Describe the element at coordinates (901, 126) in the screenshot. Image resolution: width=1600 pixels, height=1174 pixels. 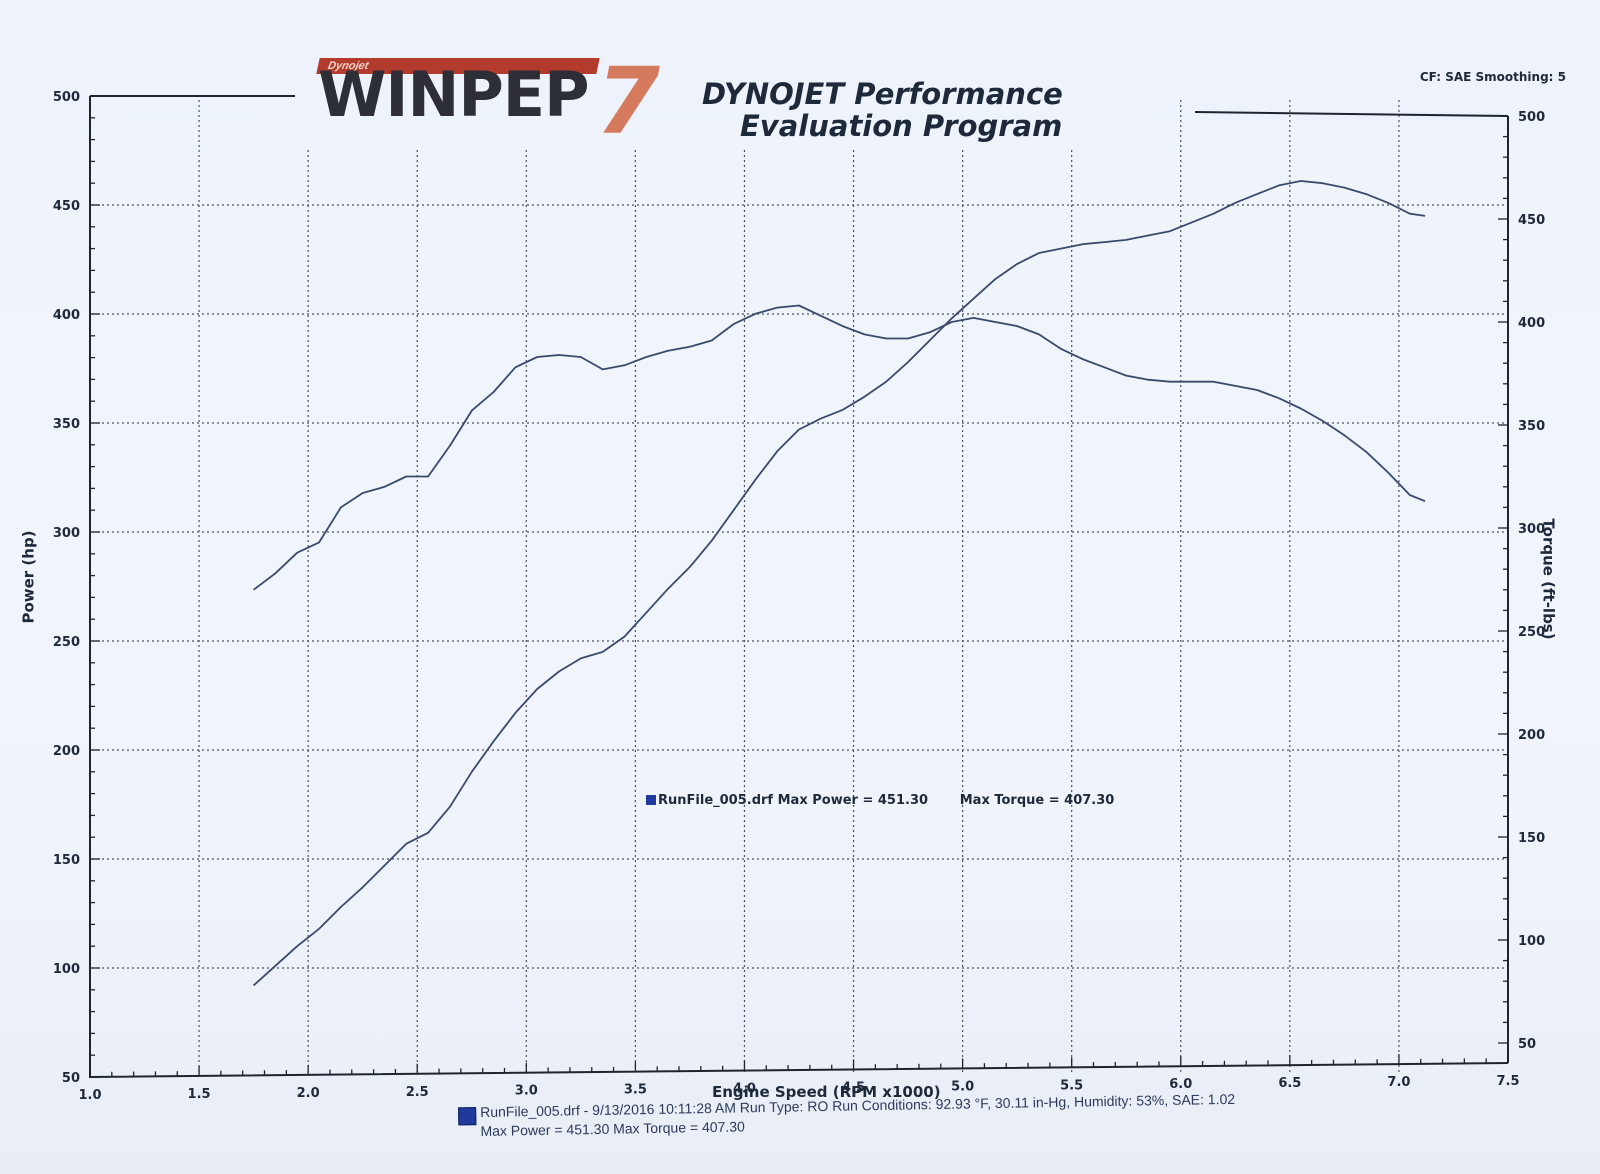
I see `title-line-2: Evaluation Program` at that location.